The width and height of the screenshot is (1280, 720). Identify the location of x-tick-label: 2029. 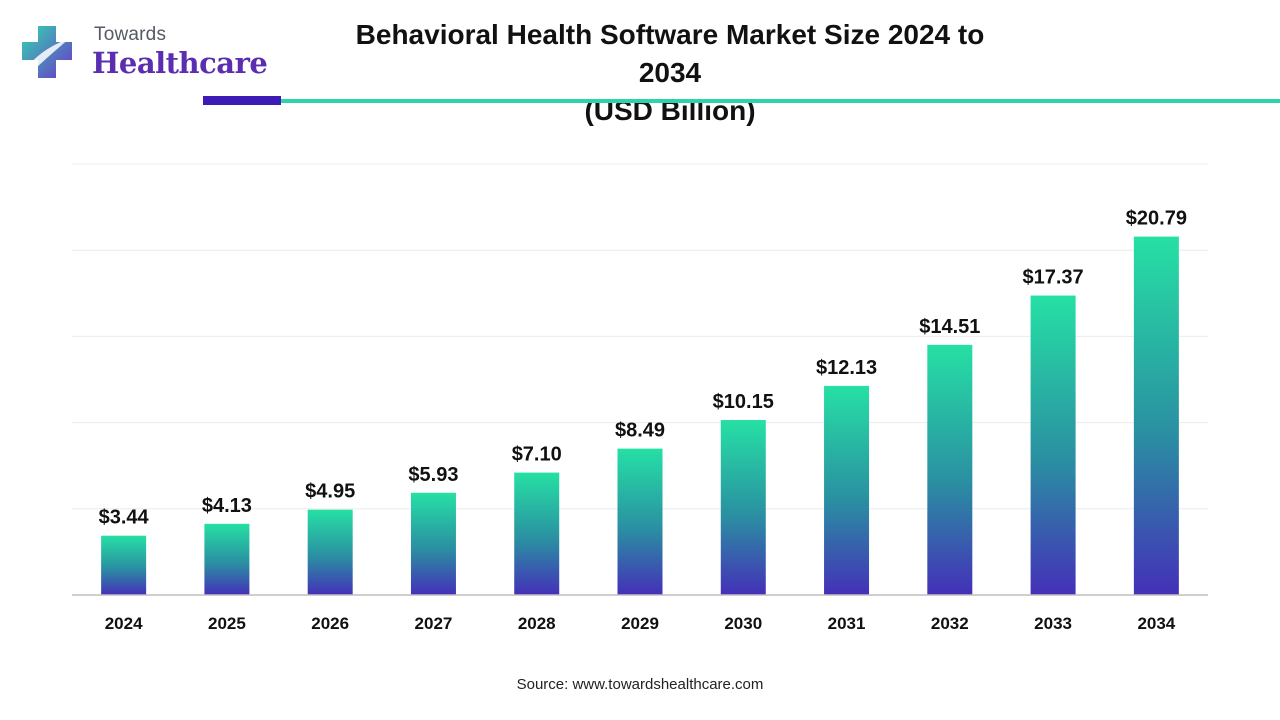
(640, 623).